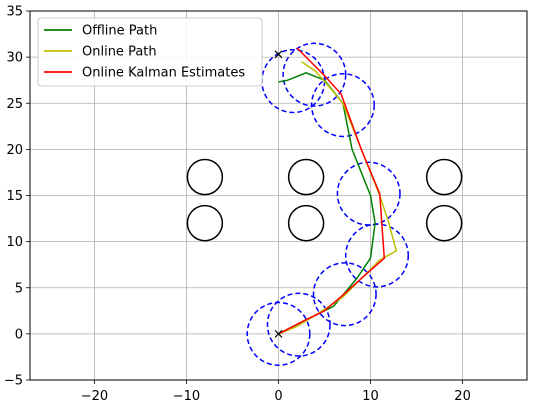 This screenshot has height=406, width=534. I want to click on y-tick-label: −5, so click(13, 381).